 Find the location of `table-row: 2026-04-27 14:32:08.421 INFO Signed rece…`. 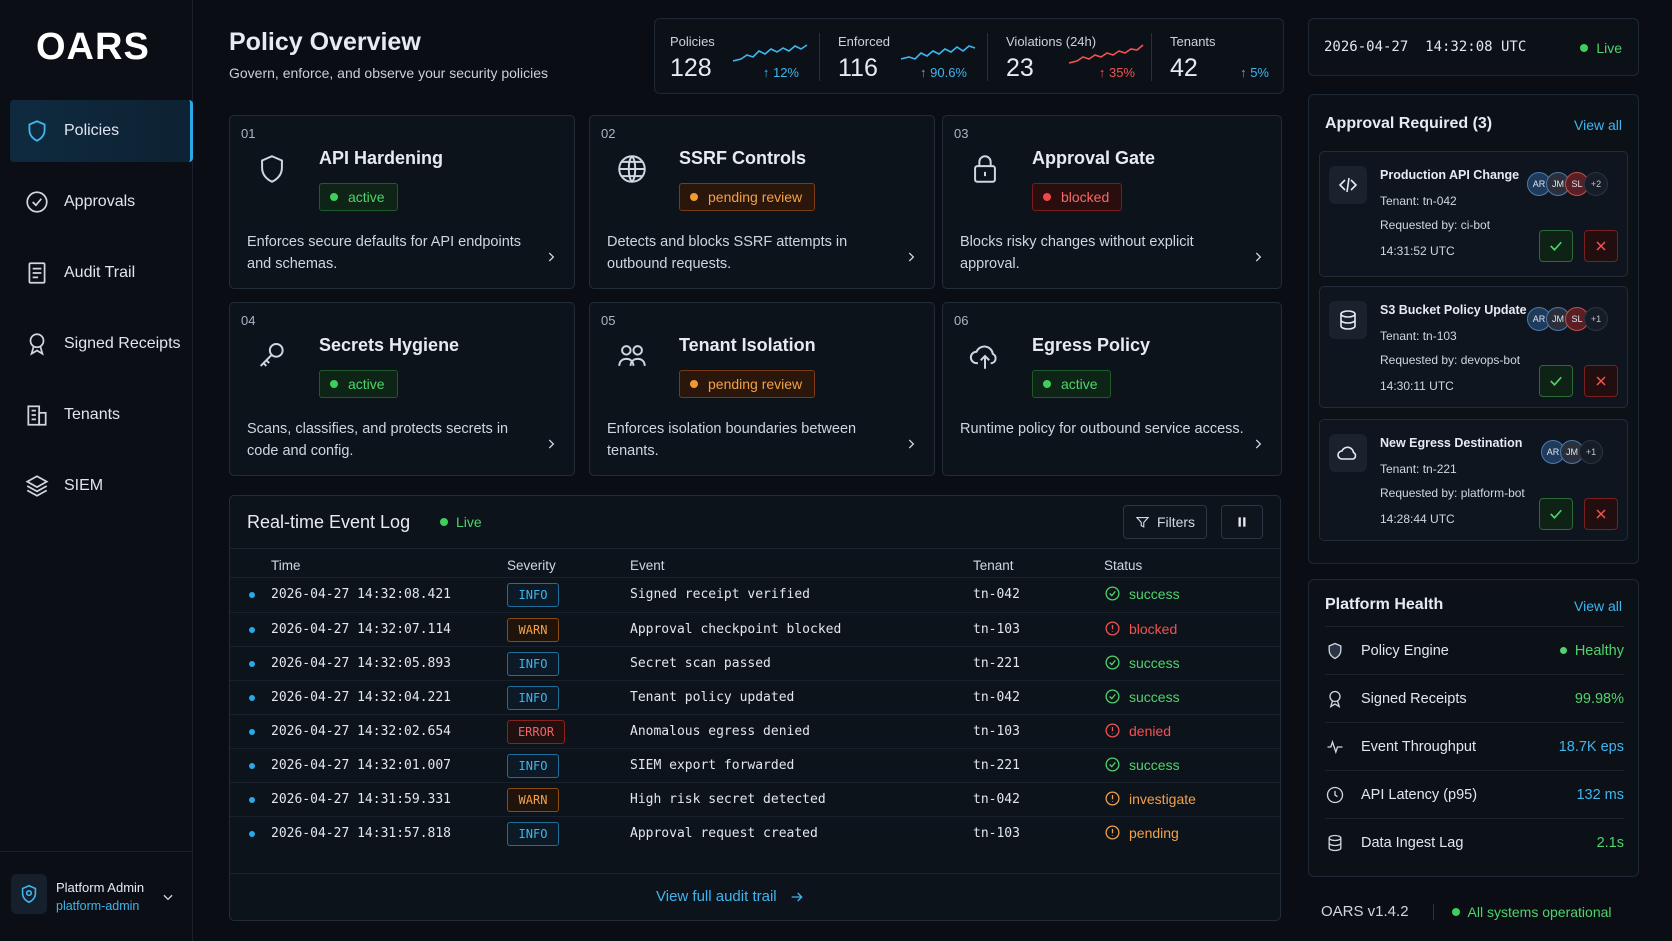

table-row: 2026-04-27 14:32:08.421 INFO Signed rece… is located at coordinates (755, 594).